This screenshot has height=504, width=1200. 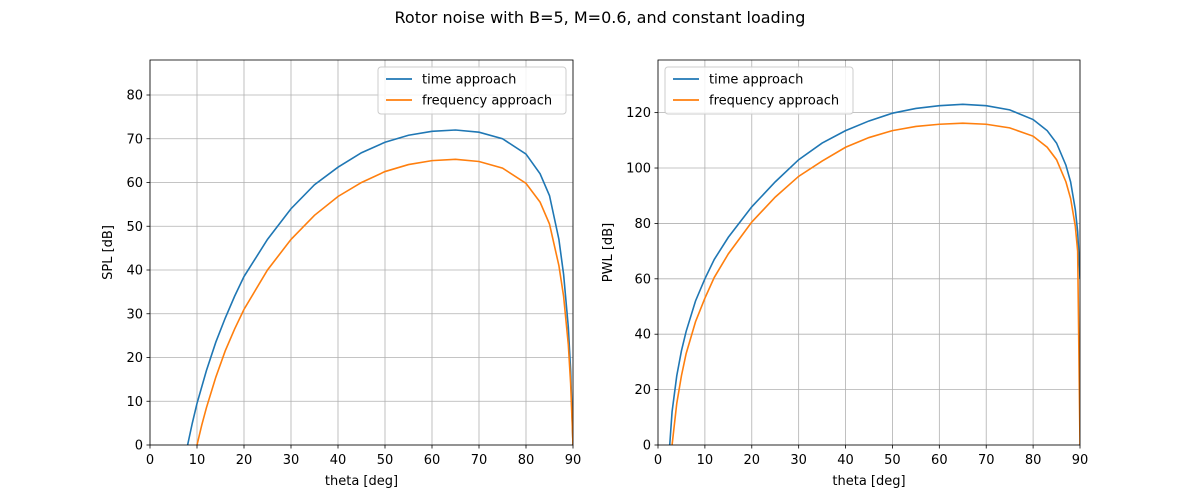 What do you see at coordinates (774, 101) in the screenshot?
I see `pwl-legend-label-frequency: frequency approach` at bounding box center [774, 101].